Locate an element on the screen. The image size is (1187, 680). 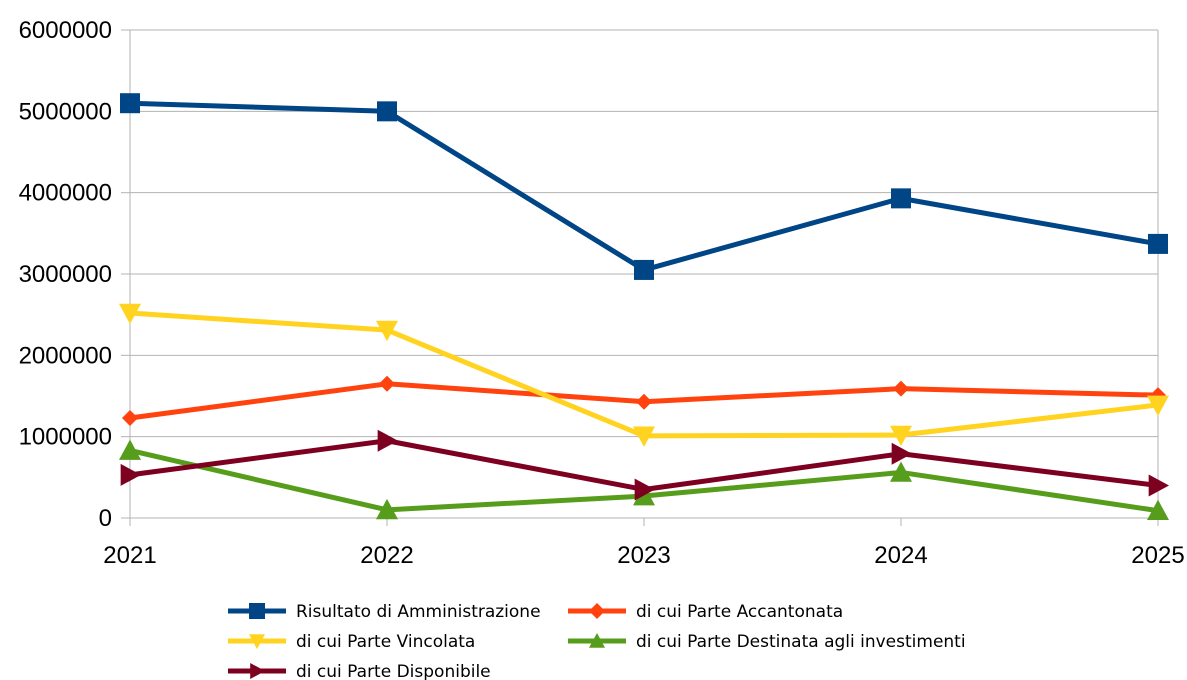
y-tick-label: 0 is located at coordinates (105, 518).